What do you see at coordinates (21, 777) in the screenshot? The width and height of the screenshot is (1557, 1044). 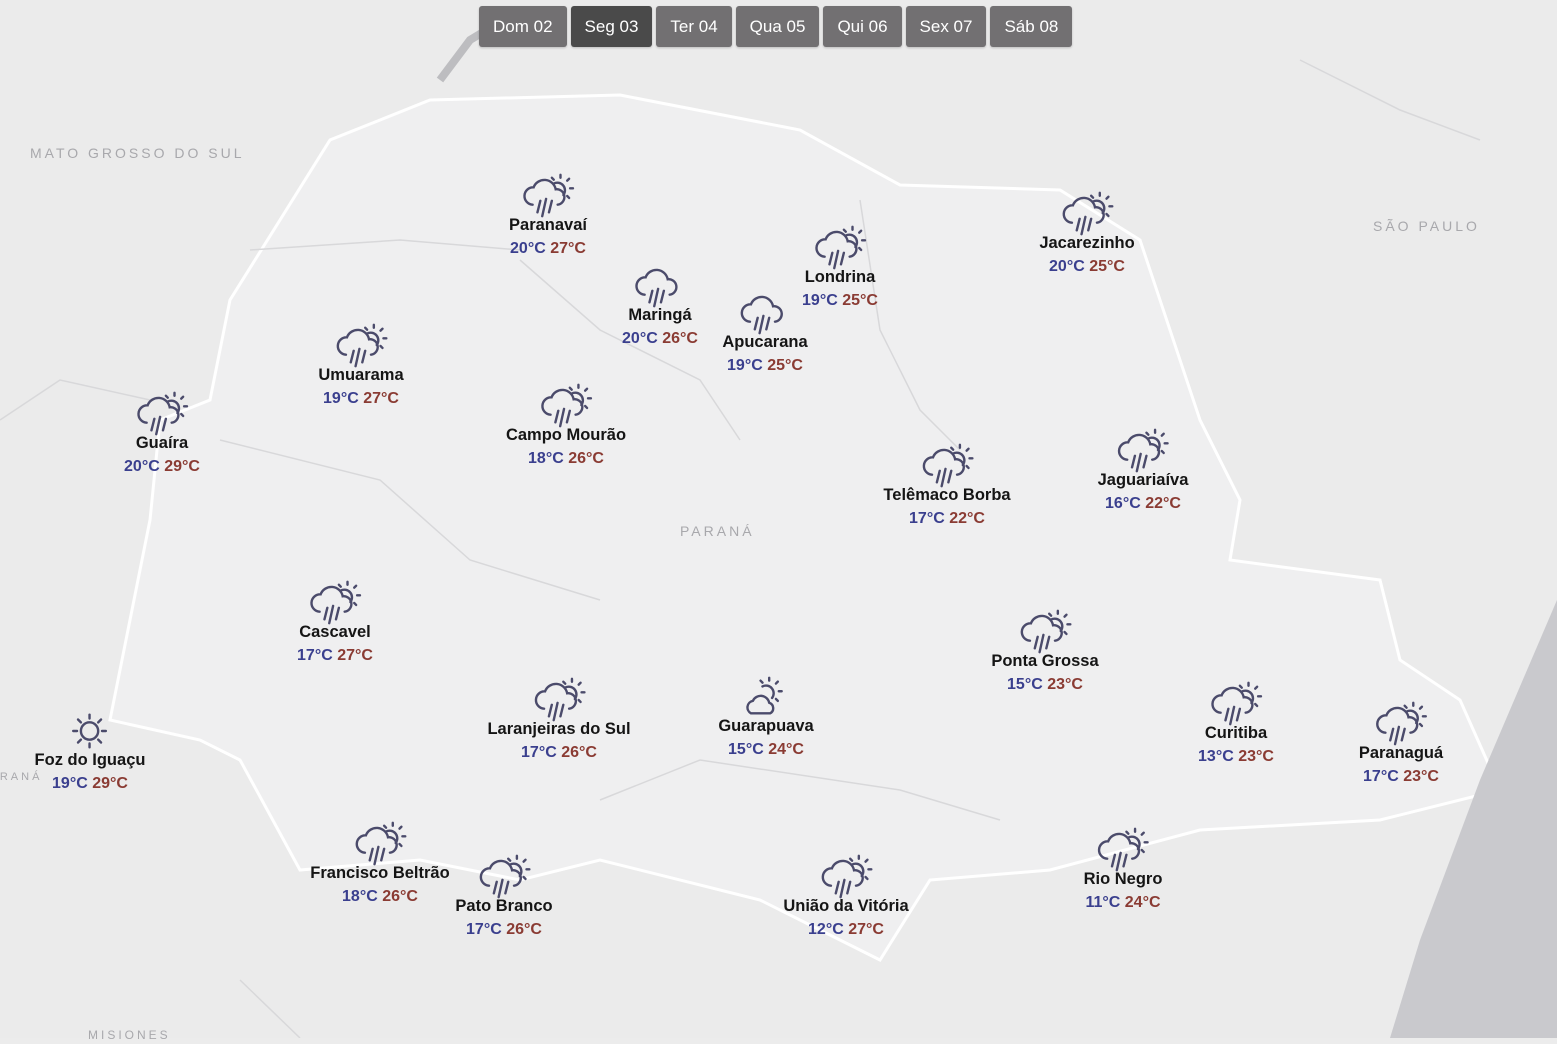 I see `region-label-paraguay-parana: PARANÁ` at bounding box center [21, 777].